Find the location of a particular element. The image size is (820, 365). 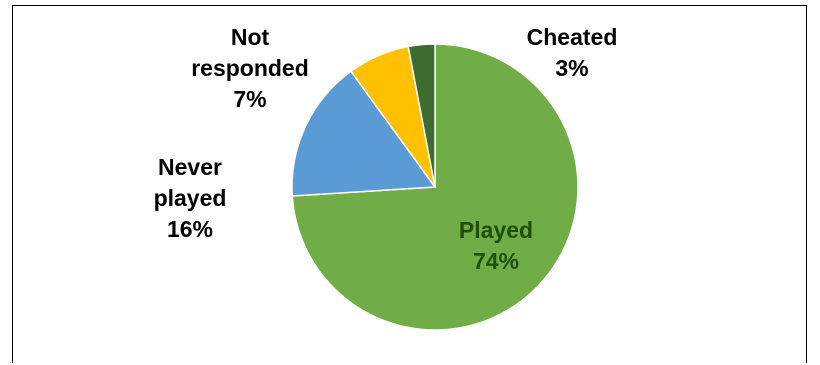

data-label-not-responded: Not responded 7% is located at coordinates (250, 68).